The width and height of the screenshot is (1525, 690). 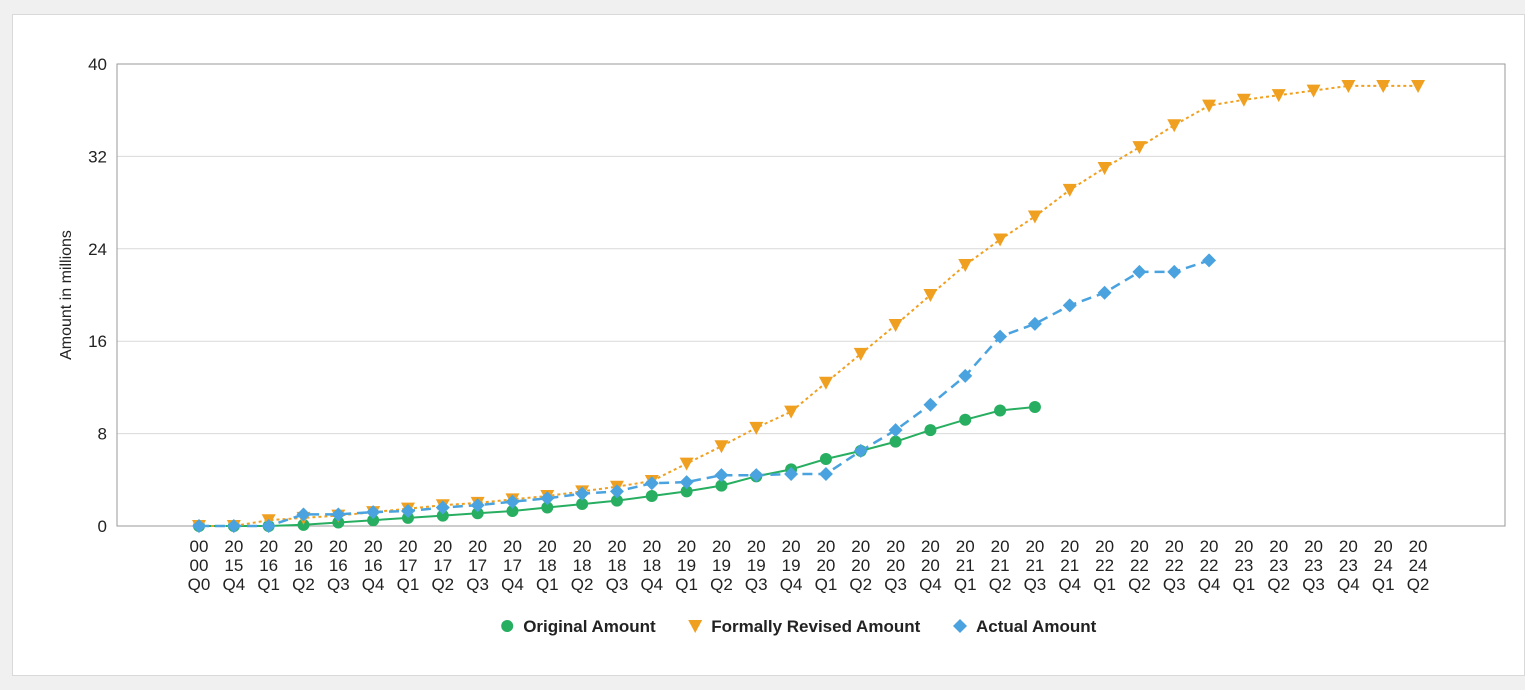 What do you see at coordinates (199, 584) in the screenshot?
I see `x-tick-label: Q0` at bounding box center [199, 584].